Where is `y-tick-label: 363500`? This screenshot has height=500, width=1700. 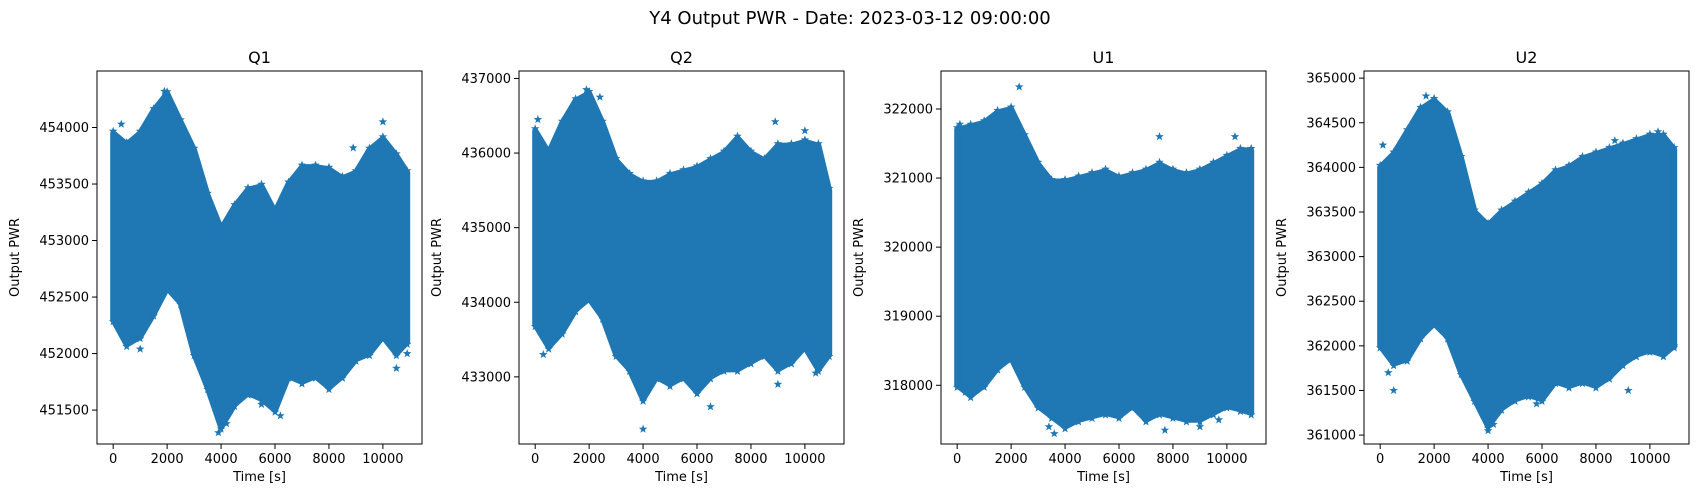 y-tick-label: 363500 is located at coordinates (1331, 212).